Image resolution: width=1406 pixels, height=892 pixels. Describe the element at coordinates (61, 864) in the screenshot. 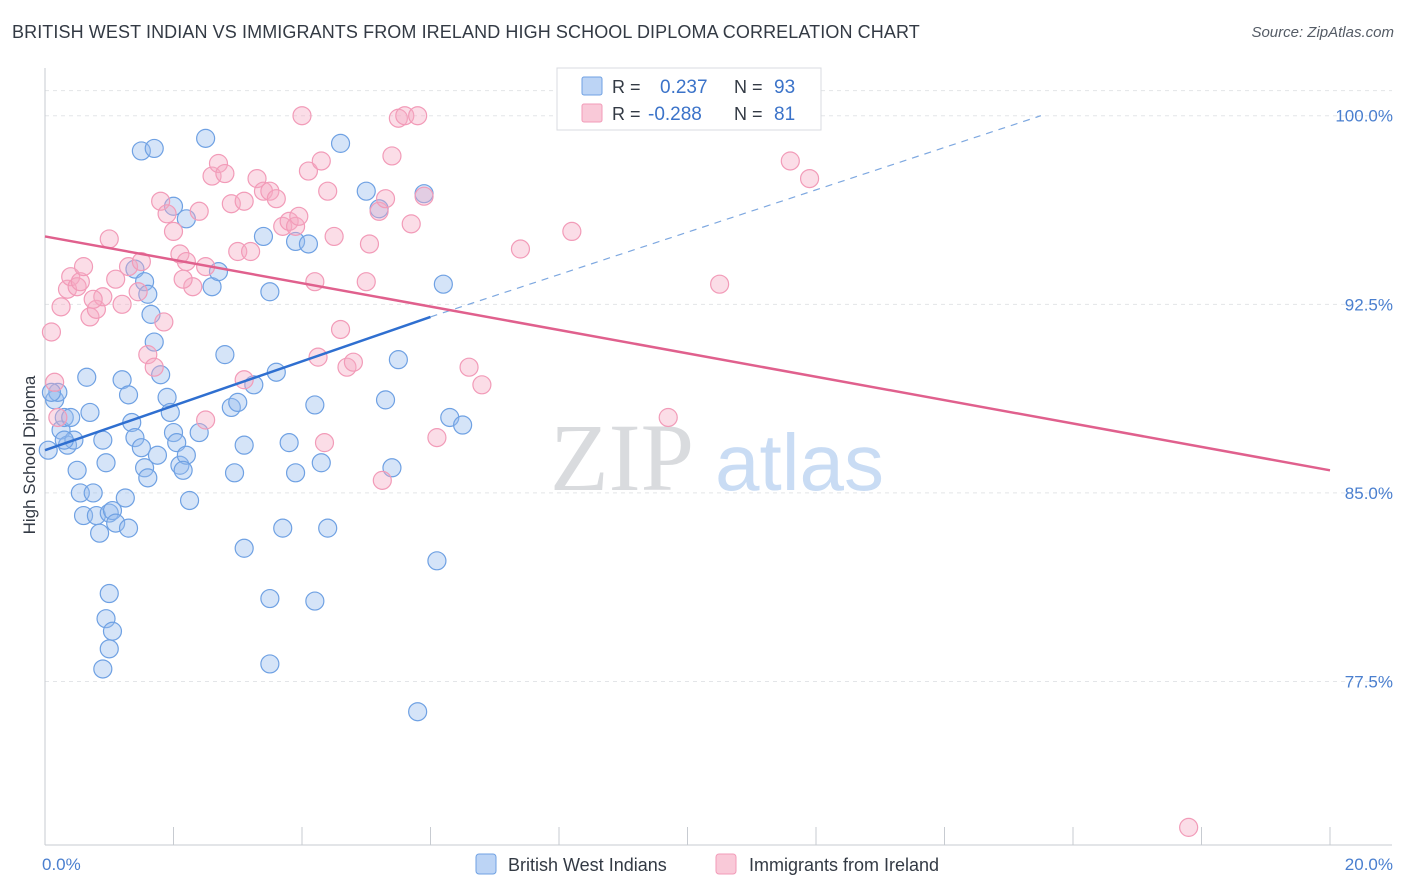

I see `x-tick-label: 0.0%` at that location.